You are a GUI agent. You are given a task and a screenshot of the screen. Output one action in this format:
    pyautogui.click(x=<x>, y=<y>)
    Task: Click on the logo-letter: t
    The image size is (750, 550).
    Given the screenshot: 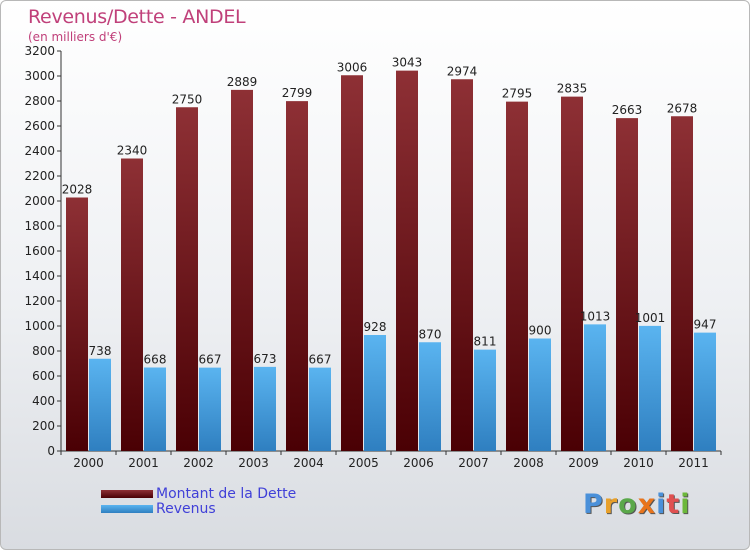 What is the action you would take?
    pyautogui.click(x=673, y=504)
    